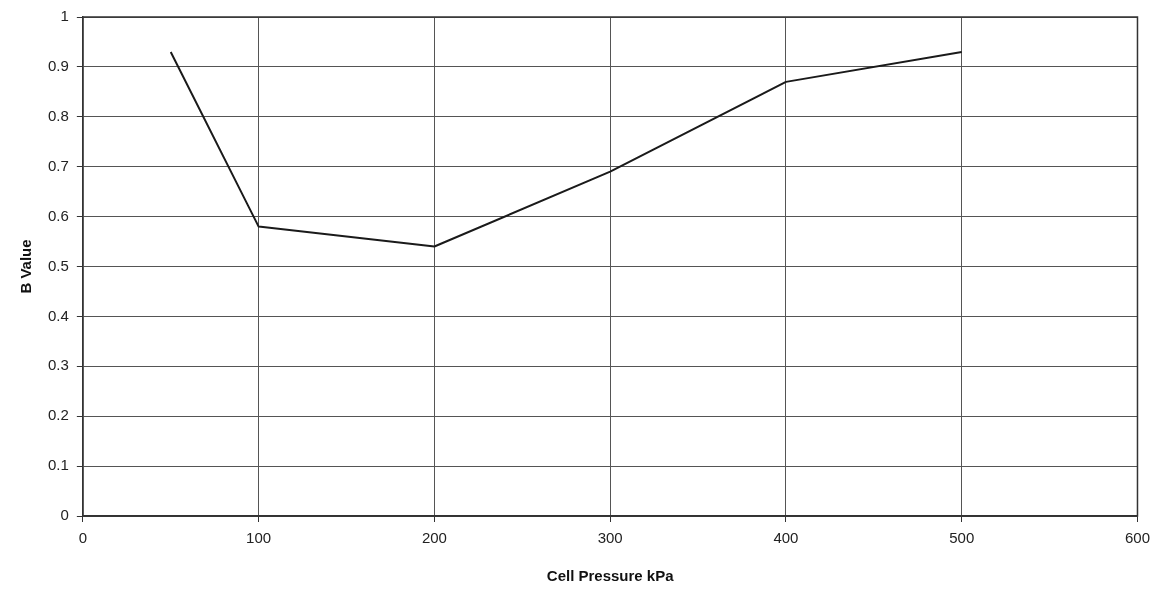  What do you see at coordinates (26, 266) in the screenshot?
I see `y-axis-title: B Value` at bounding box center [26, 266].